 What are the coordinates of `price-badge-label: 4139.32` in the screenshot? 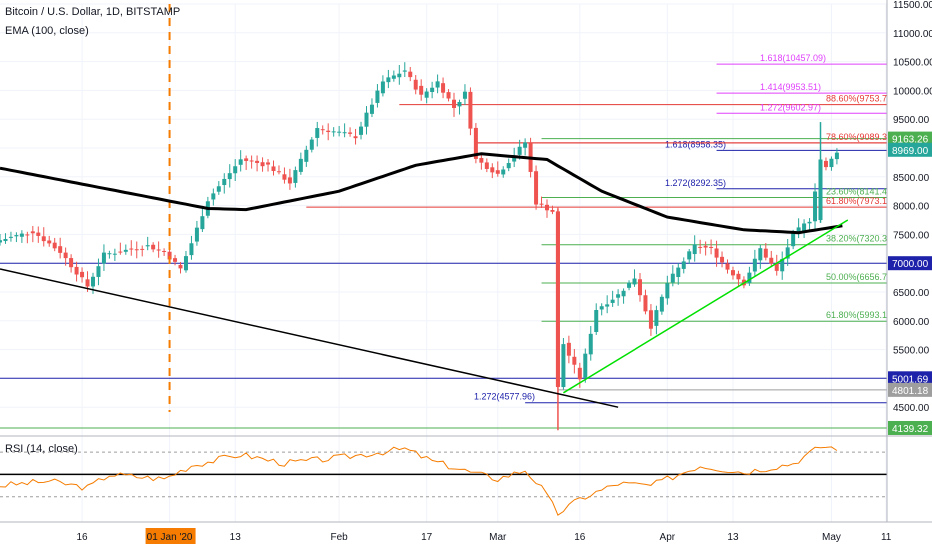 It's located at (910, 429).